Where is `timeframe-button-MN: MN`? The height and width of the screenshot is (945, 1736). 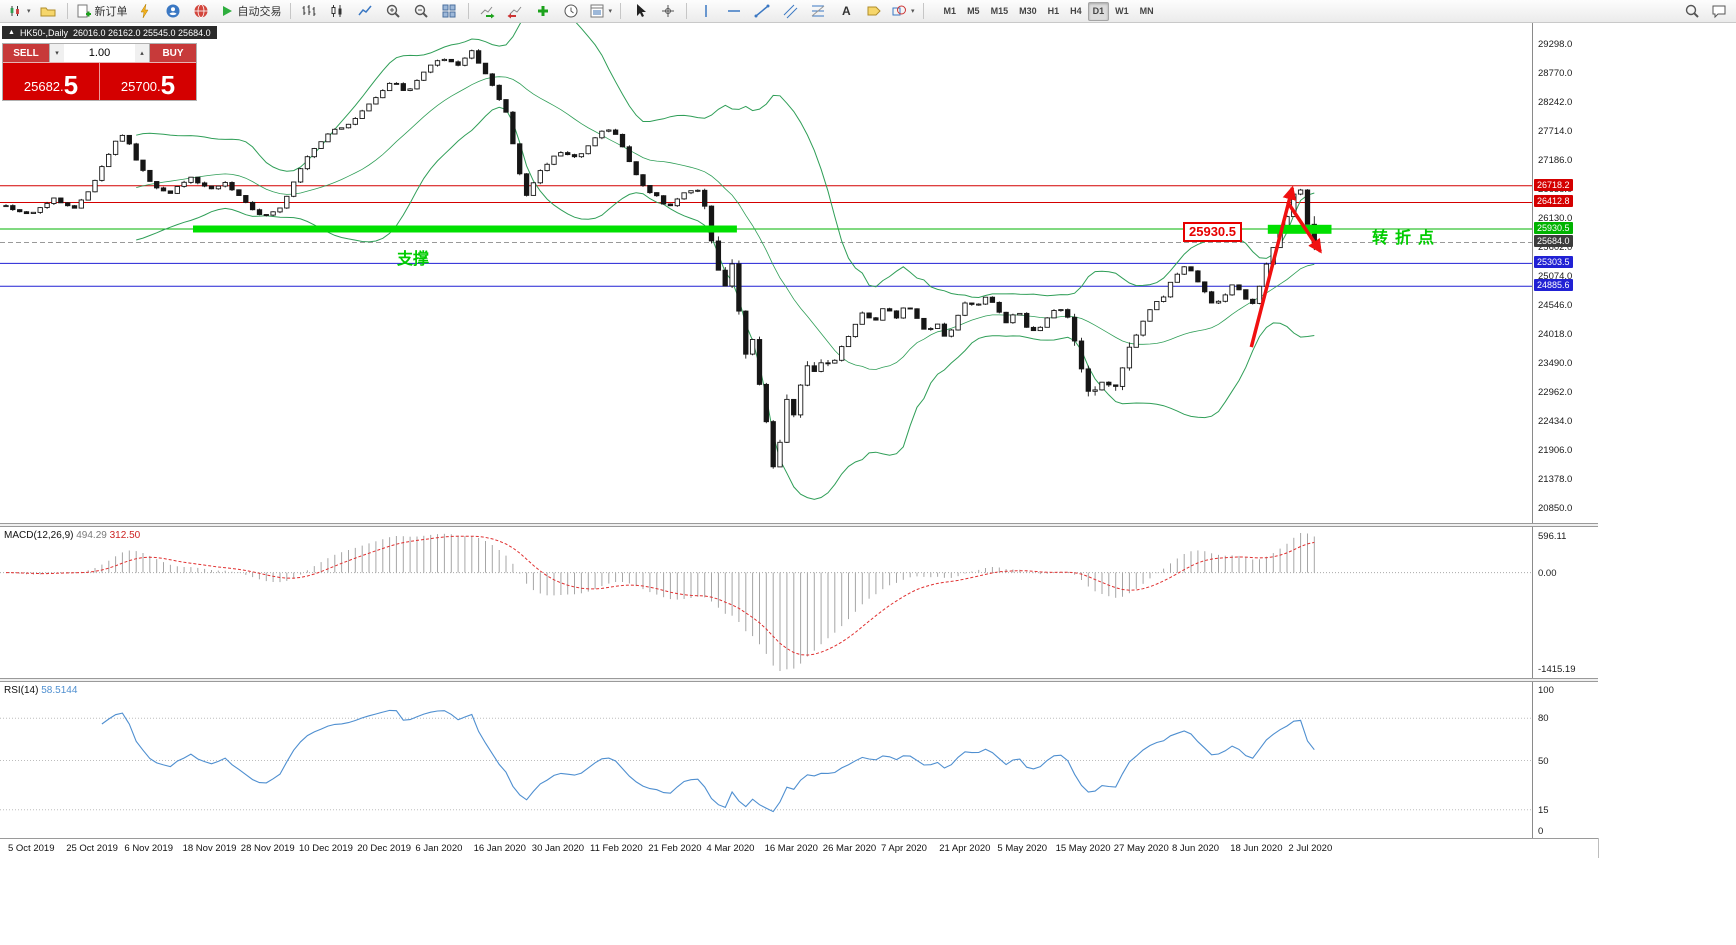
timeframe-button-MN: MN is located at coordinates (1146, 11).